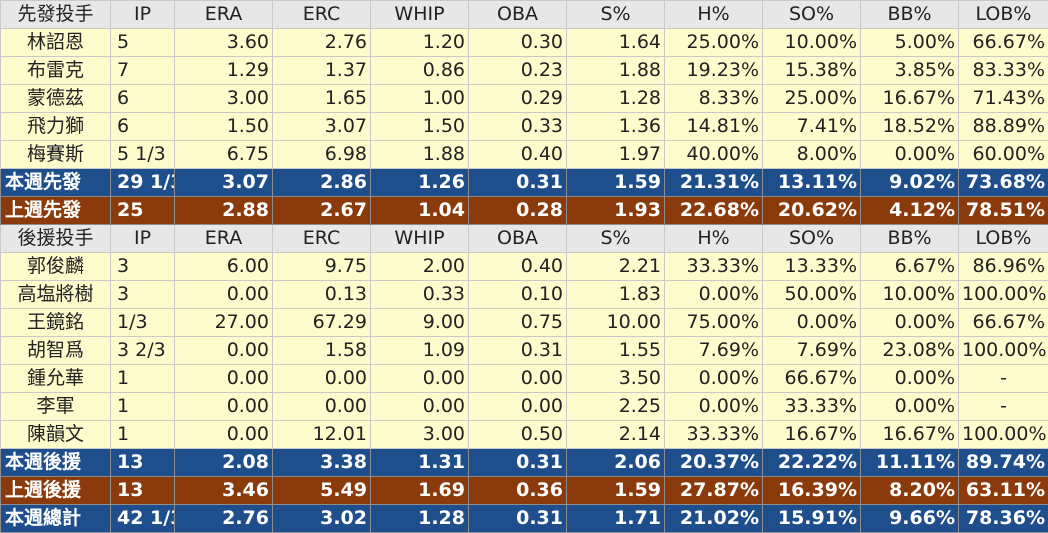  I want to click on stat-cell: 1.64, so click(616, 43).